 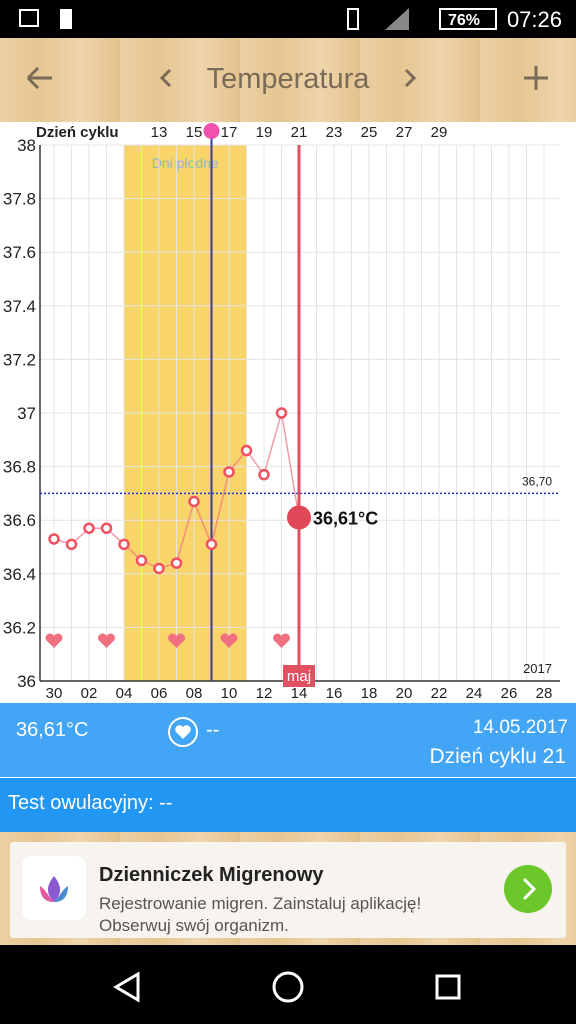 What do you see at coordinates (536, 78) in the screenshot?
I see `add-button` at bounding box center [536, 78].